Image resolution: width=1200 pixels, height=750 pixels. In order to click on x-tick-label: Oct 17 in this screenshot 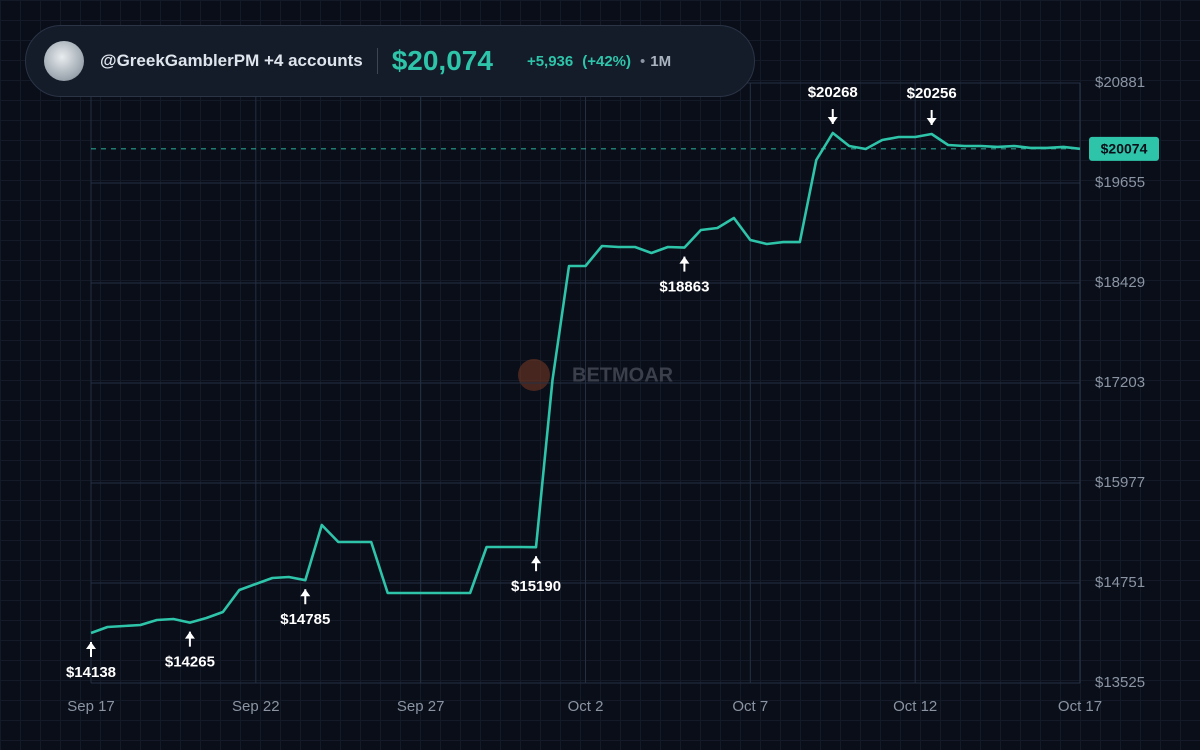, I will do `click(1080, 706)`.